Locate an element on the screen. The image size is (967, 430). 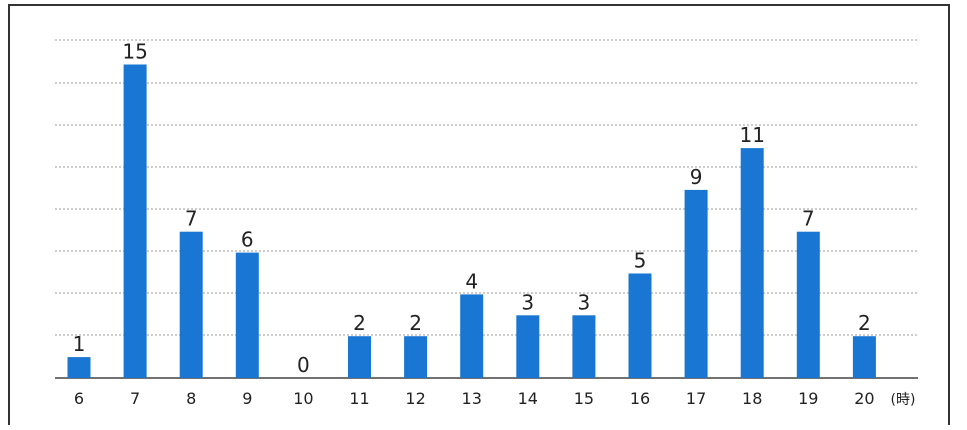
data-label: 6 is located at coordinates (247, 240).